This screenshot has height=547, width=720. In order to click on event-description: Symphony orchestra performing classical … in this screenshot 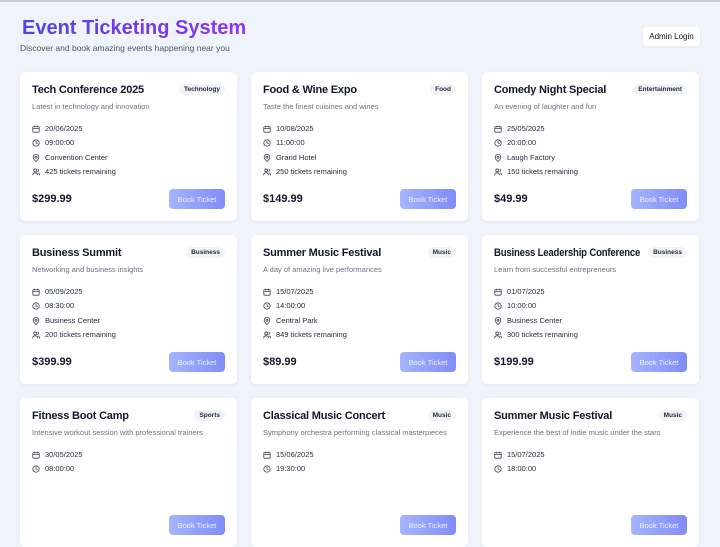, I will do `click(355, 432)`.